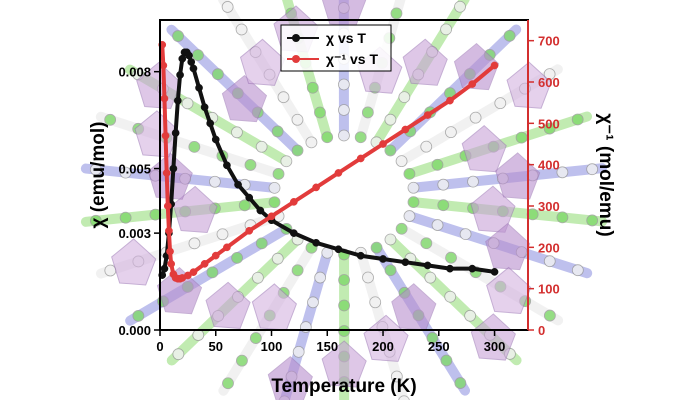 This screenshot has height=400, width=700. I want to click on y-right-axis-title: χ⁻¹ (mol/emu), so click(605, 174).